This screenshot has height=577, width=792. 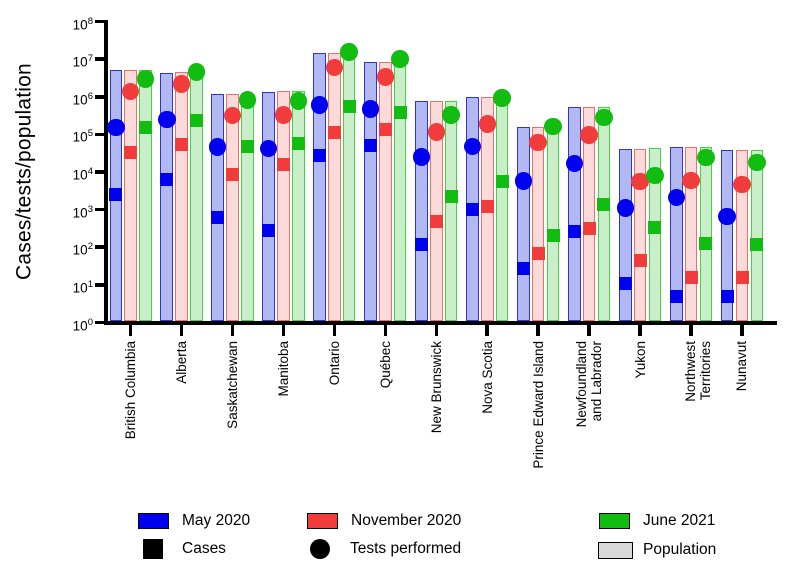 What do you see at coordinates (589, 384) in the screenshot?
I see `x-tick-label: Newfoundland and Labrador` at bounding box center [589, 384].